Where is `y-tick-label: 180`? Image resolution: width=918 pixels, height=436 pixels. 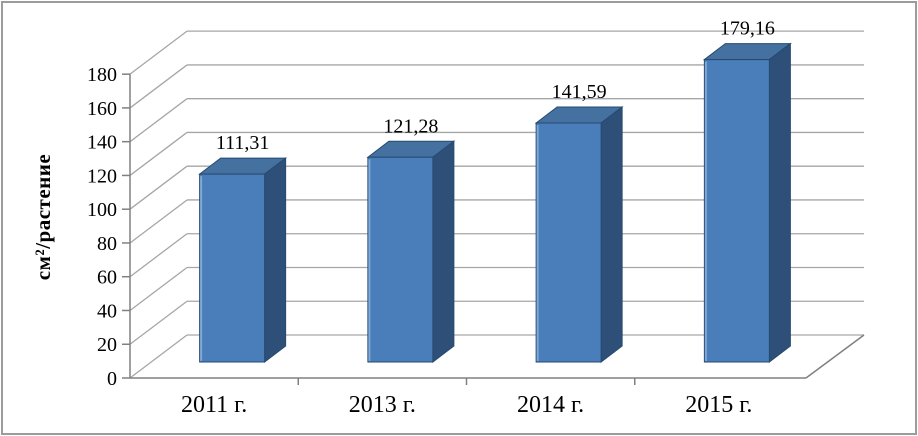 y-tick-label: 180 is located at coordinates (102, 75).